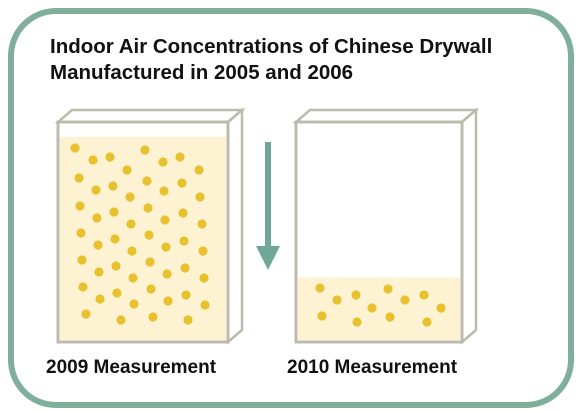 Image resolution: width=576 pixels, height=410 pixels. What do you see at coordinates (469, 226) in the screenshot?
I see `container-2010-side` at bounding box center [469, 226].